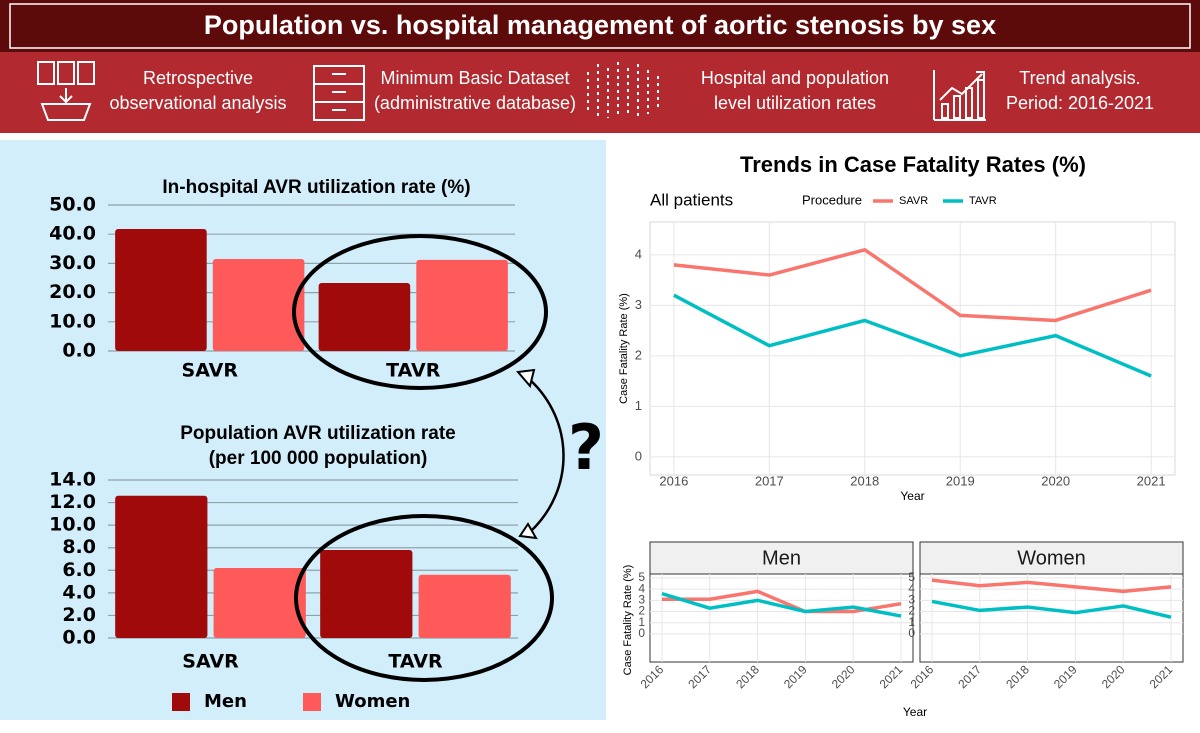 This screenshot has width=1200, height=733. Describe the element at coordinates (623, 90) in the screenshot. I see `icon-people` at that location.